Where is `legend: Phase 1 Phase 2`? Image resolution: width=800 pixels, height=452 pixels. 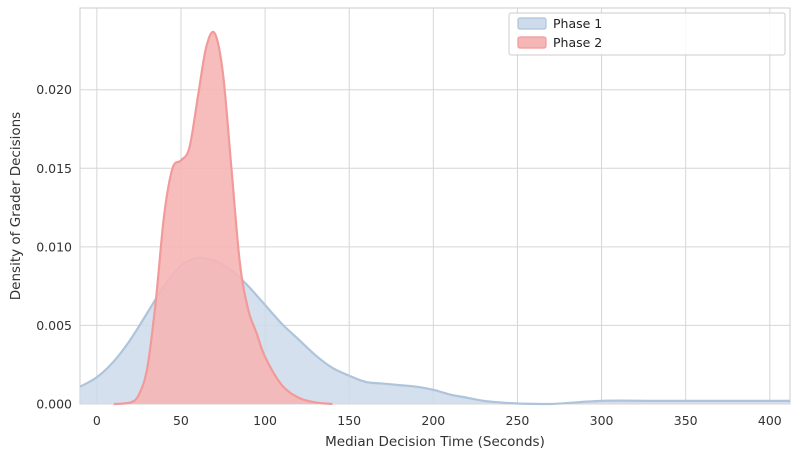
legend: Phase 1 Phase 2 is located at coordinates (647, 34).